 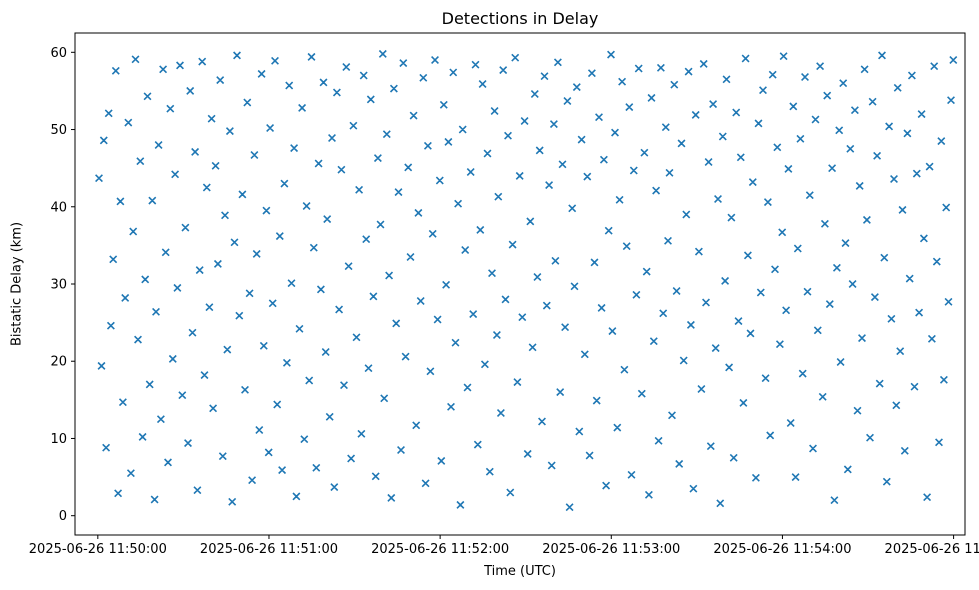 I want to click on y-tick-label: 40, so click(x=58, y=207).